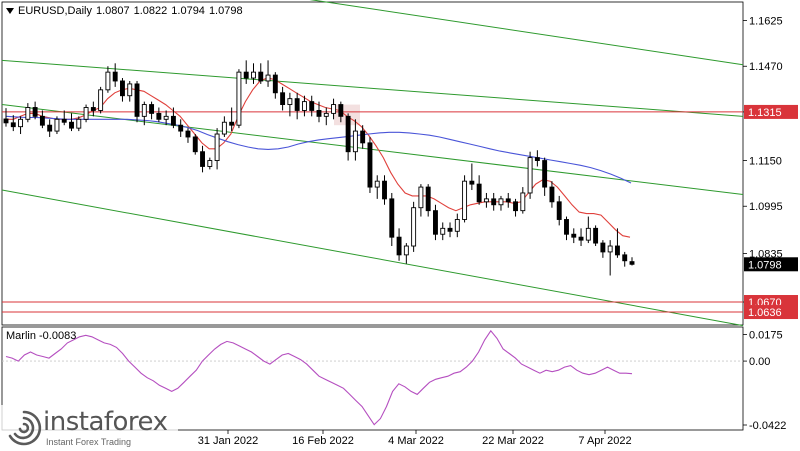 The width and height of the screenshot is (800, 451). I want to click on x-tick-label: 22 Mar 2022, so click(513, 441).